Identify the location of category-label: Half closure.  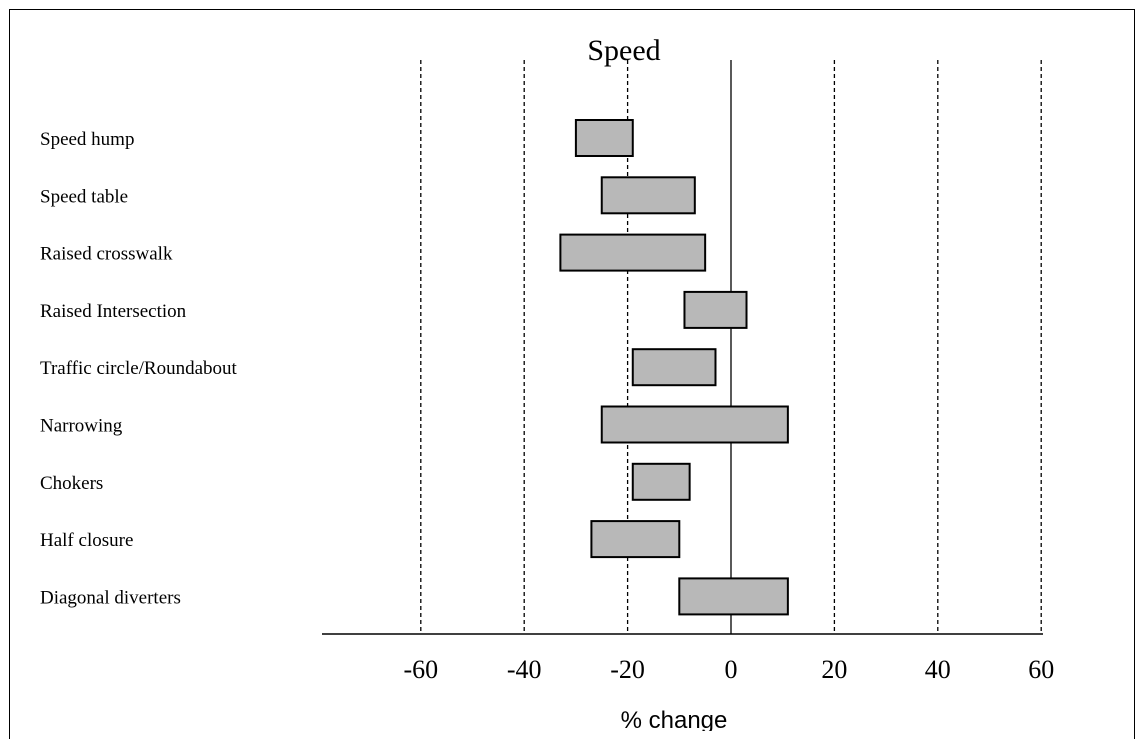
(86, 540).